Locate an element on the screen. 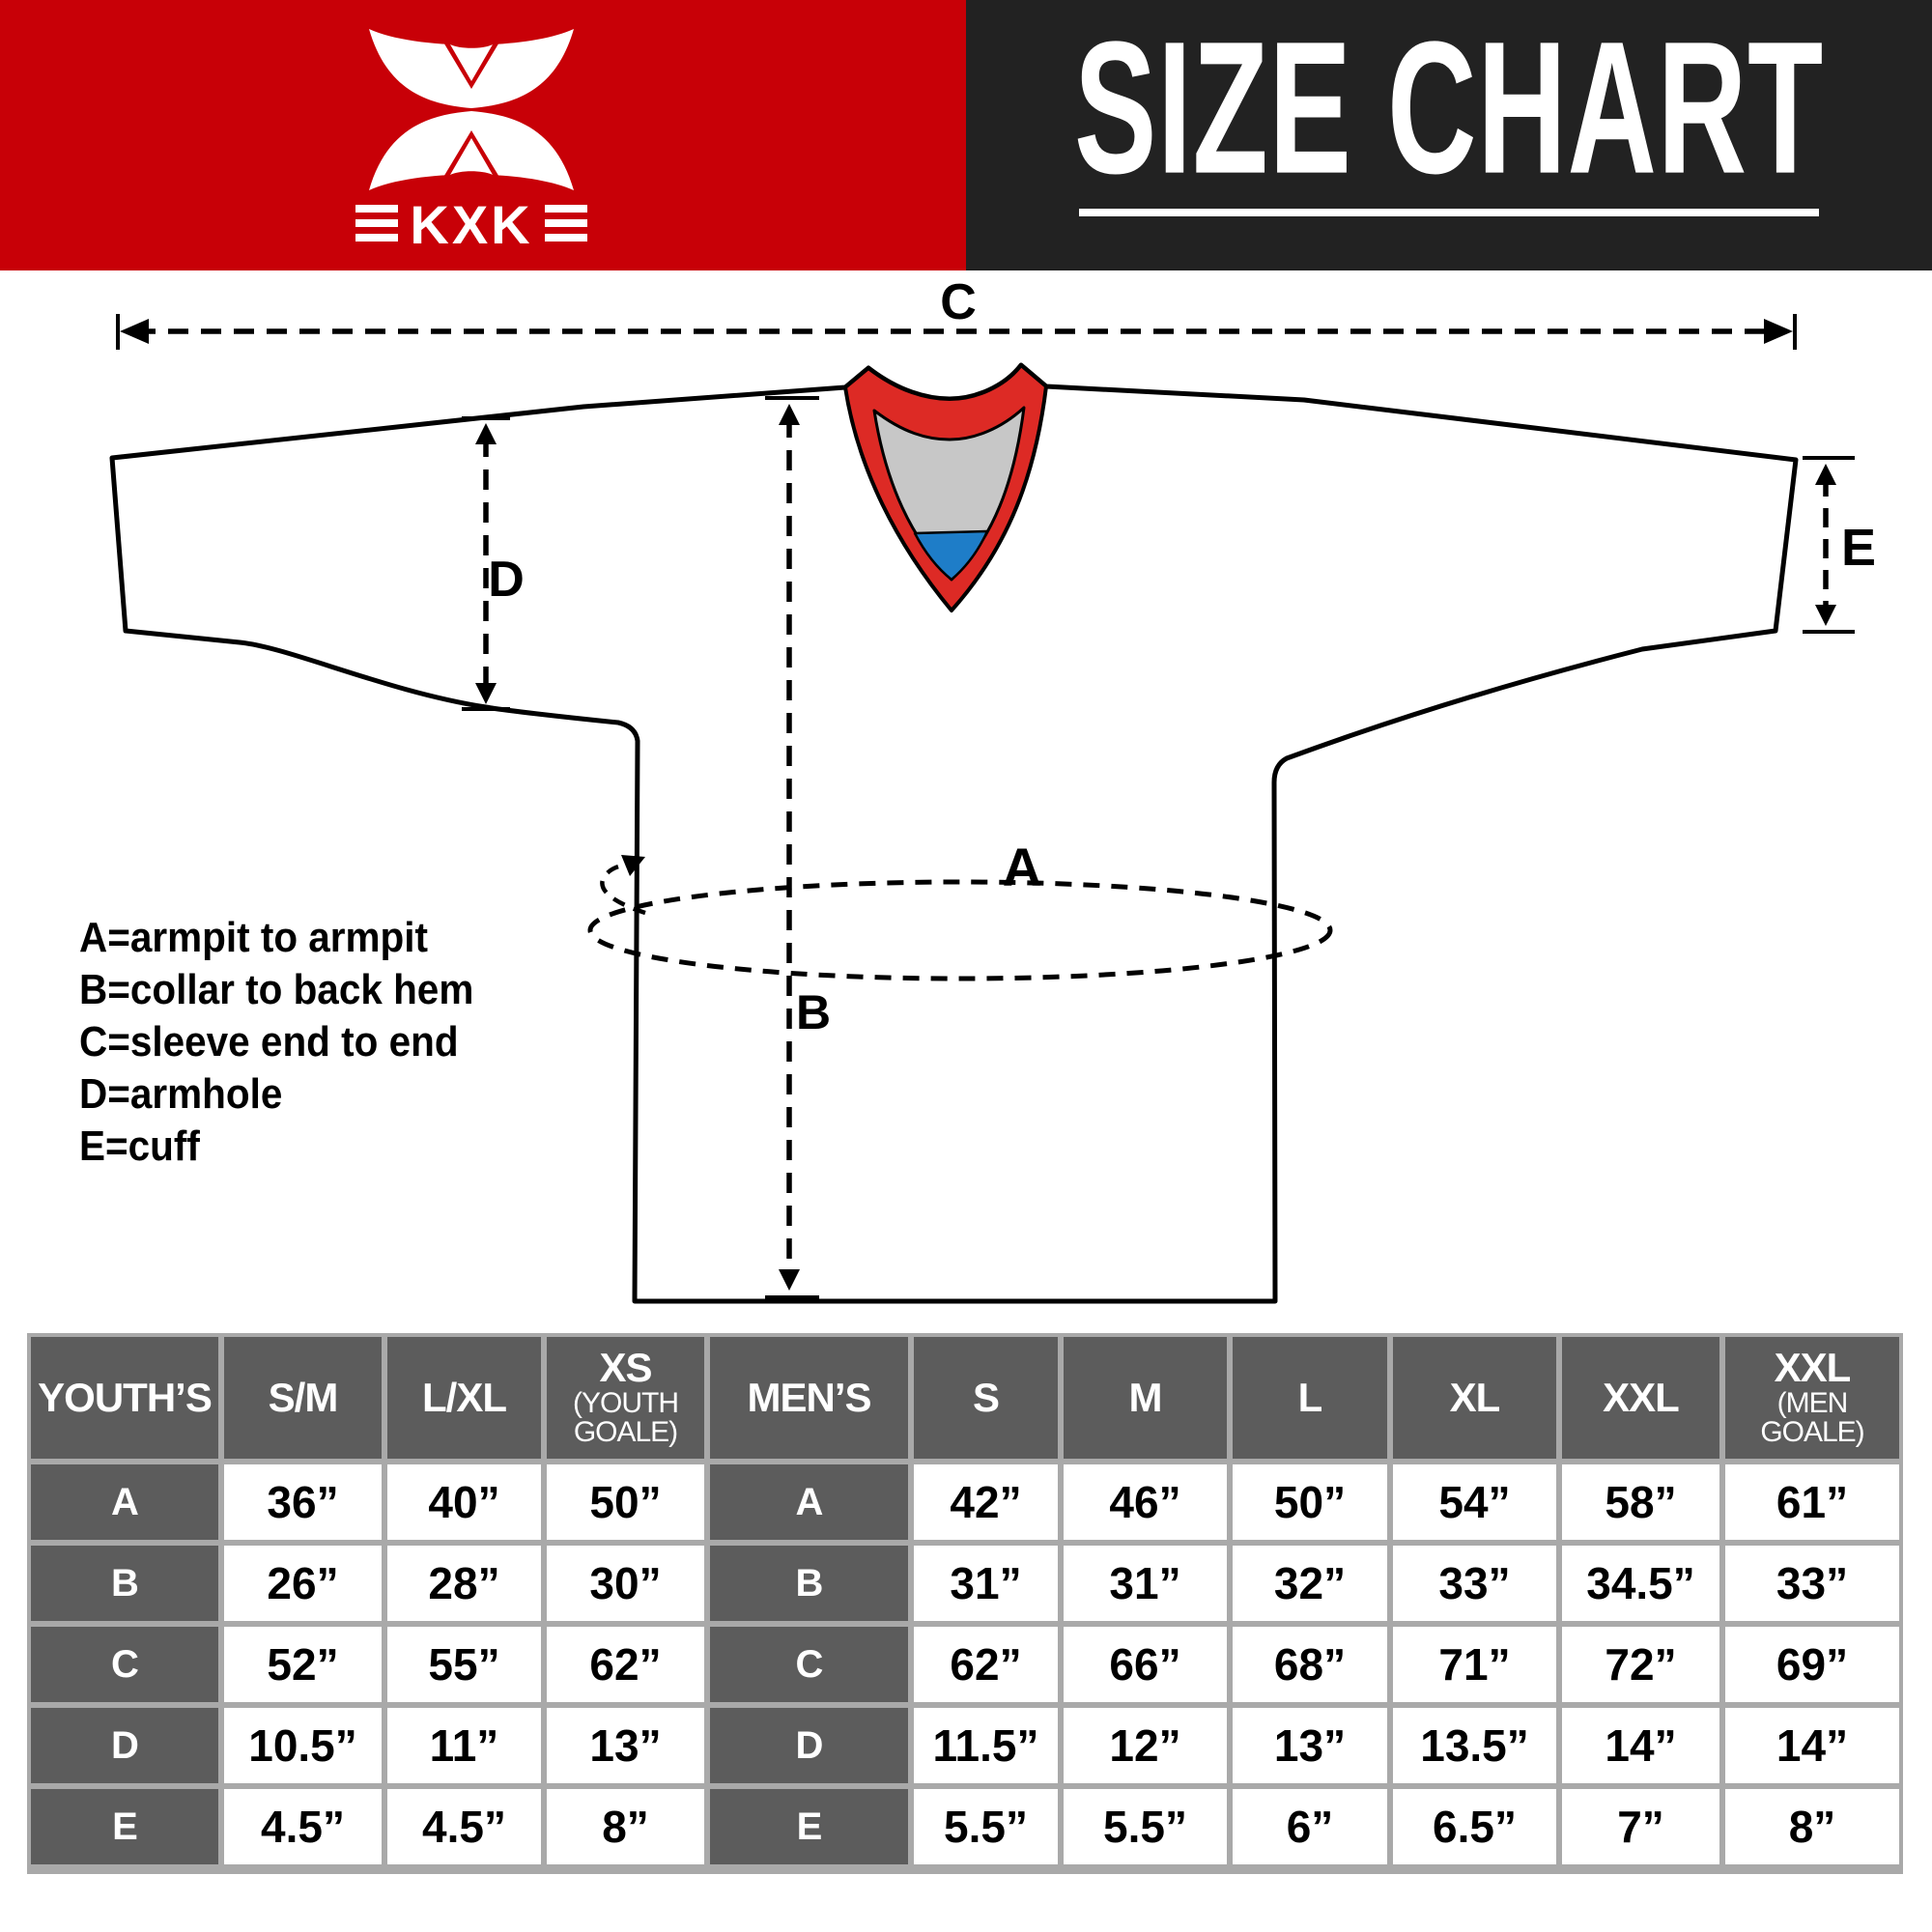 The width and height of the screenshot is (1932, 1932). row-label-b-mens: B is located at coordinates (809, 1583).